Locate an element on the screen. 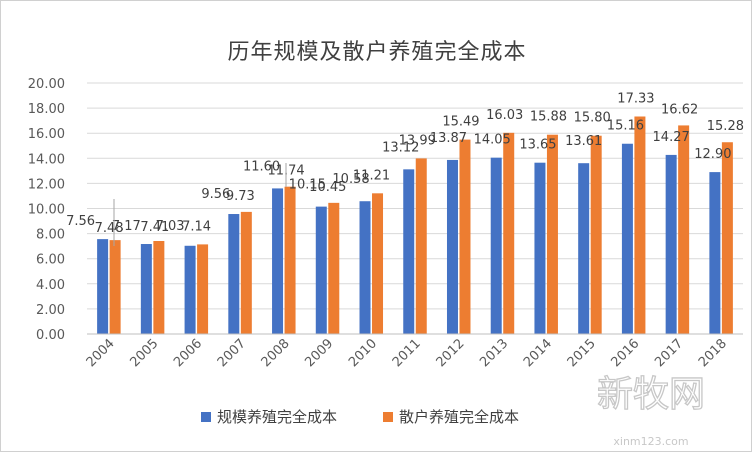 The height and width of the screenshot is (452, 752). x-tick-label: 2011 is located at coordinates (407, 353).